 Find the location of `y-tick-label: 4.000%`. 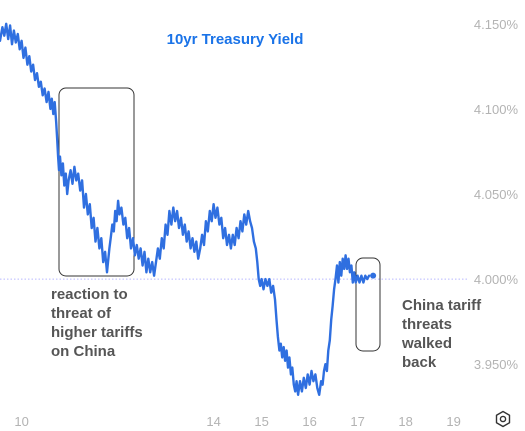

y-tick-label: 4.000% is located at coordinates (496, 279).